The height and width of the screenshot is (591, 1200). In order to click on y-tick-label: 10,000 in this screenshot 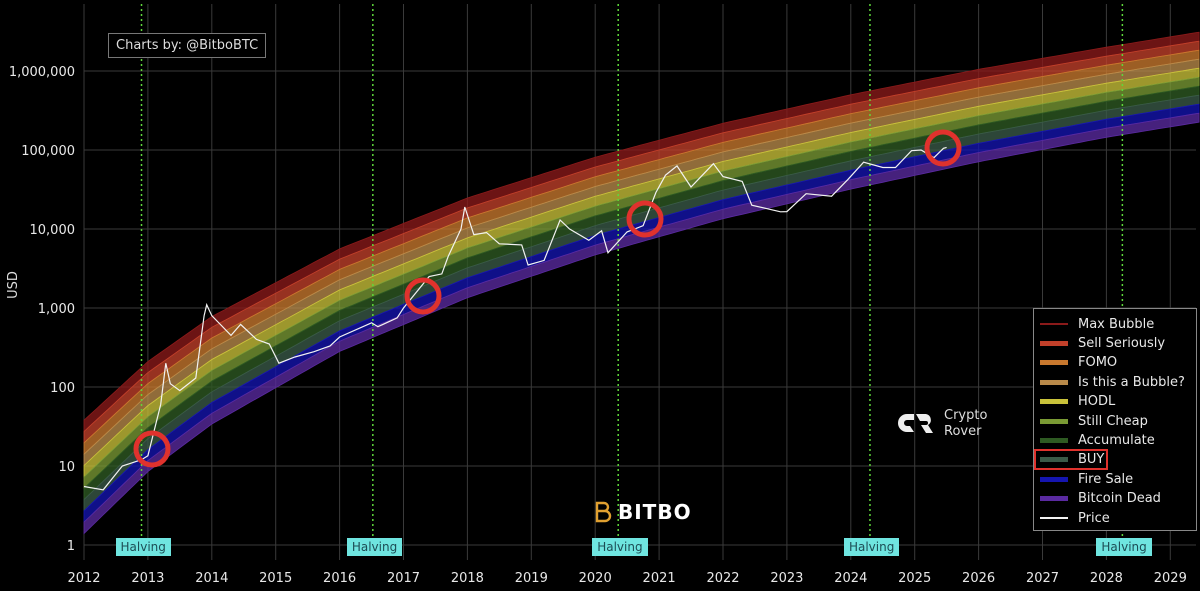, I will do `click(53, 230)`.